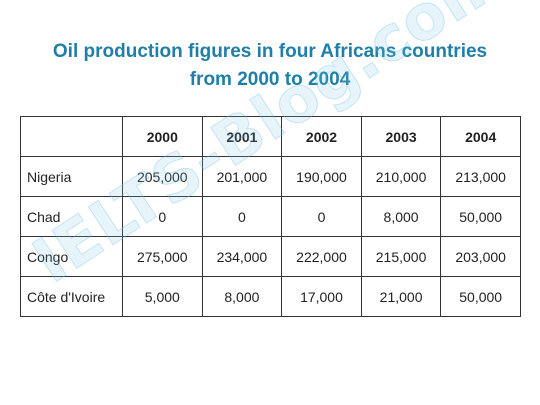 This screenshot has width=540, height=405. I want to click on table-cell: 190,000, so click(321, 176).